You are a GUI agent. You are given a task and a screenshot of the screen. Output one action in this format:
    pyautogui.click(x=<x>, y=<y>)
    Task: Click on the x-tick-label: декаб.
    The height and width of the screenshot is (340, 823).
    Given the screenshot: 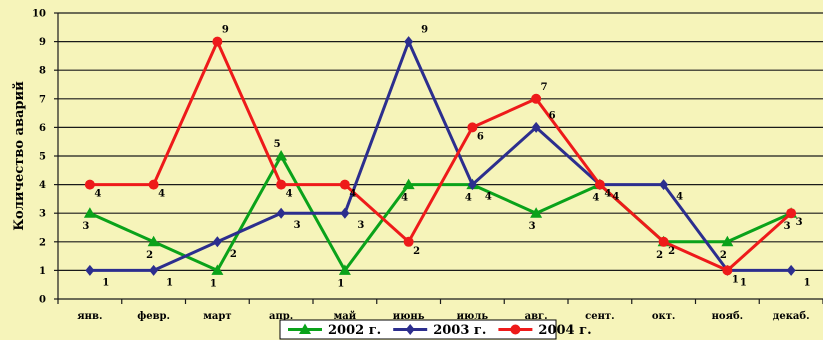 What is the action you would take?
    pyautogui.click(x=791, y=316)
    